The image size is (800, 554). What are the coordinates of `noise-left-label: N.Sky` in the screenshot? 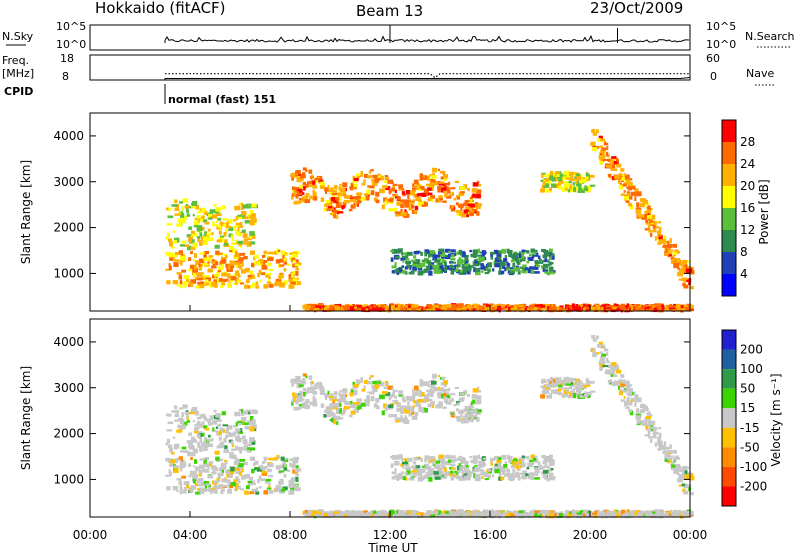 It's located at (18, 36).